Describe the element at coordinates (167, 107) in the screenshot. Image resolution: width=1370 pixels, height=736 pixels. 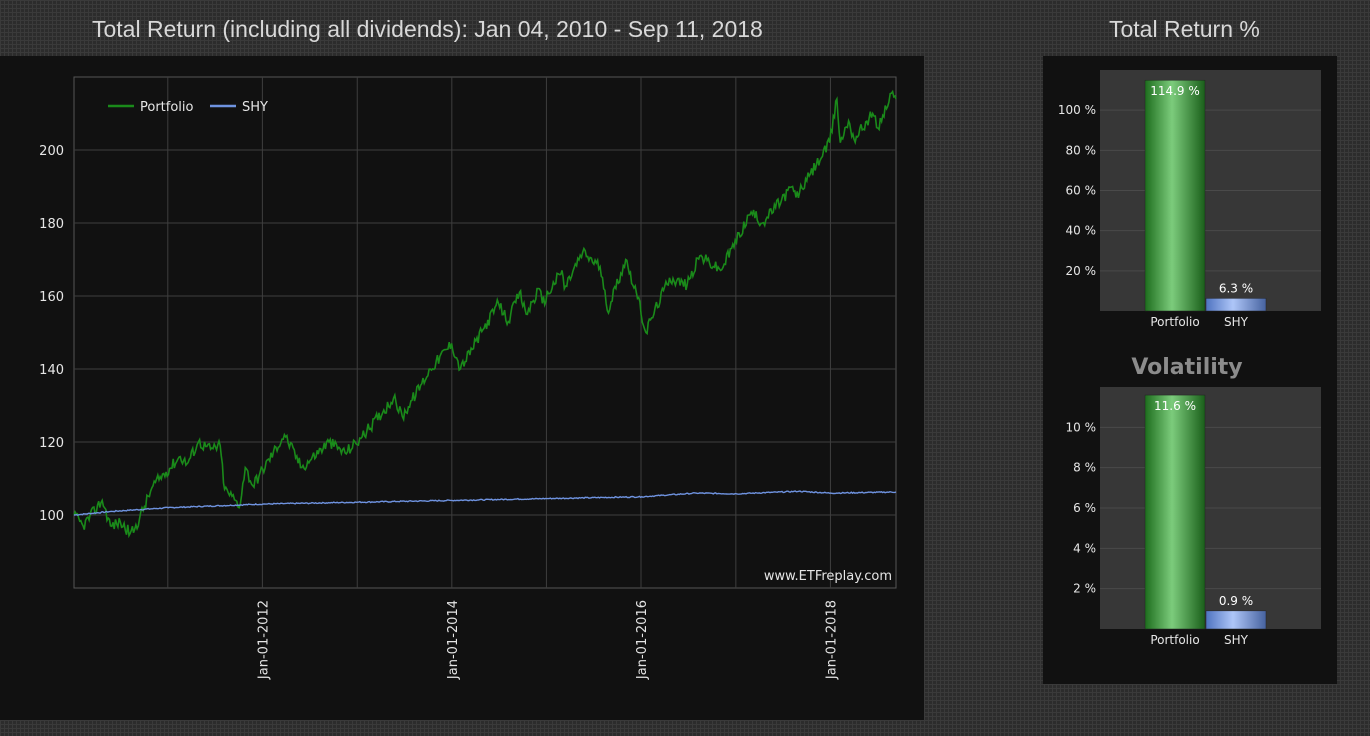
I see `legend-label: Portfolio` at that location.